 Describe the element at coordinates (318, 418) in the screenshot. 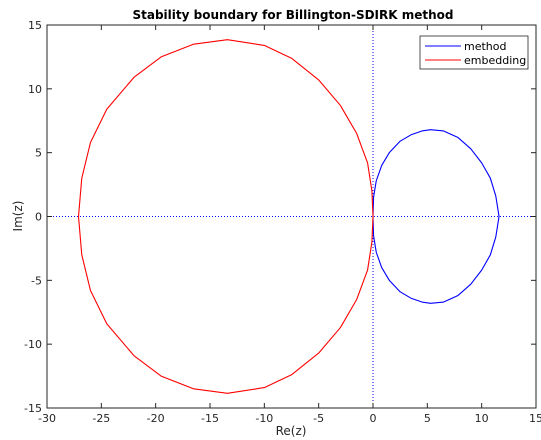

I see `x-tick-label: -5` at that location.